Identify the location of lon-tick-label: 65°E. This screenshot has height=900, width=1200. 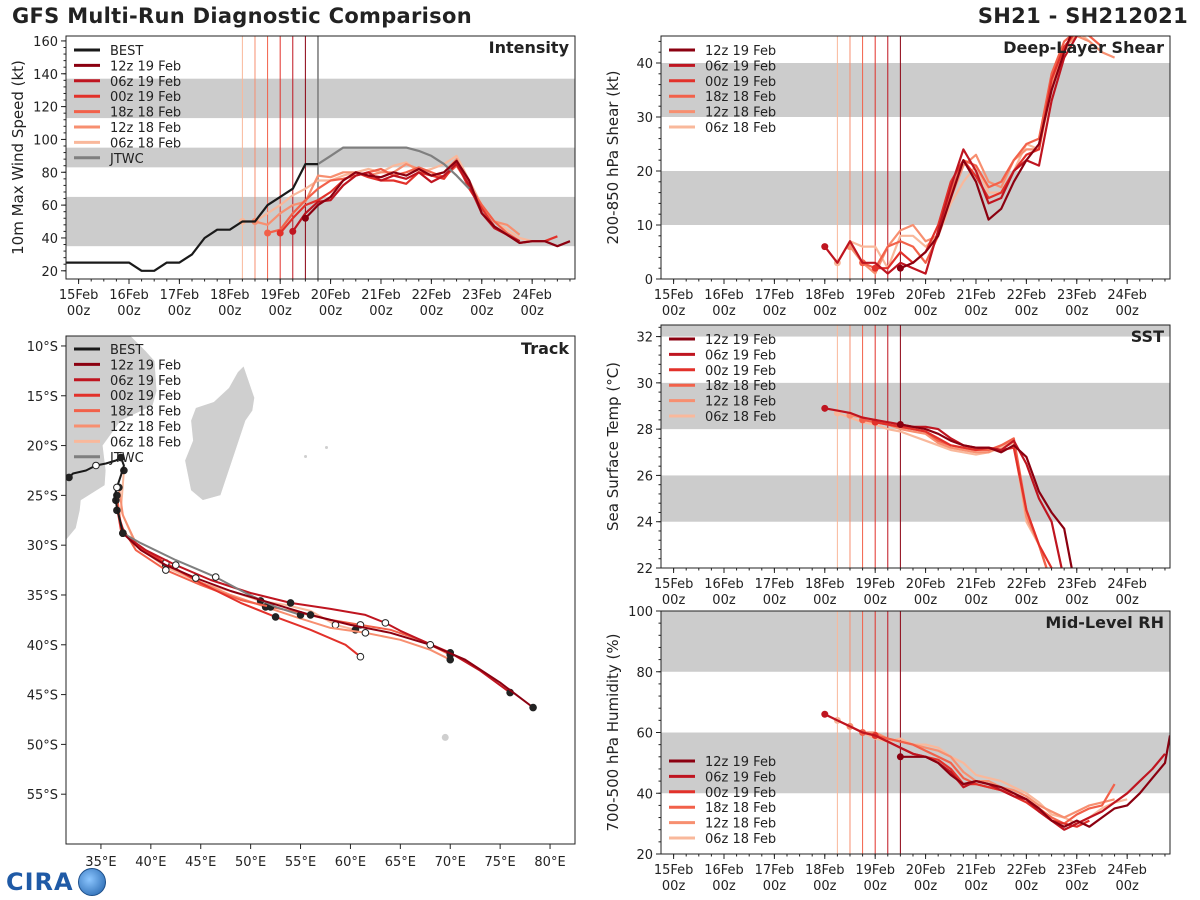
(400, 862).